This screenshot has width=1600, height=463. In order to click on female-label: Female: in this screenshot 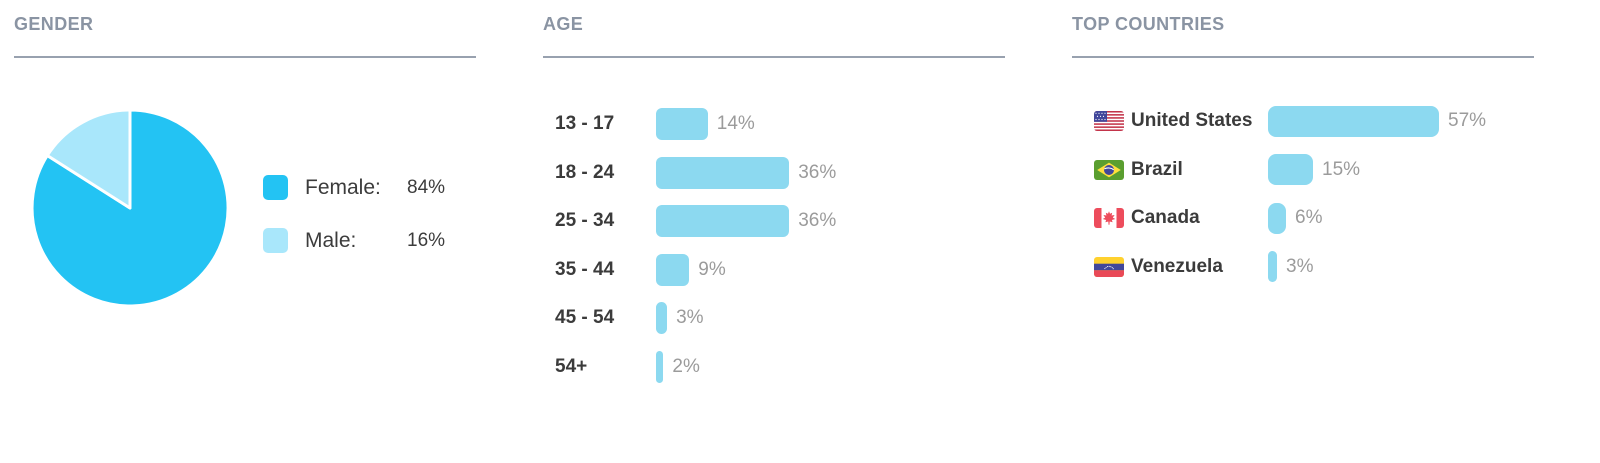, I will do `click(343, 187)`.